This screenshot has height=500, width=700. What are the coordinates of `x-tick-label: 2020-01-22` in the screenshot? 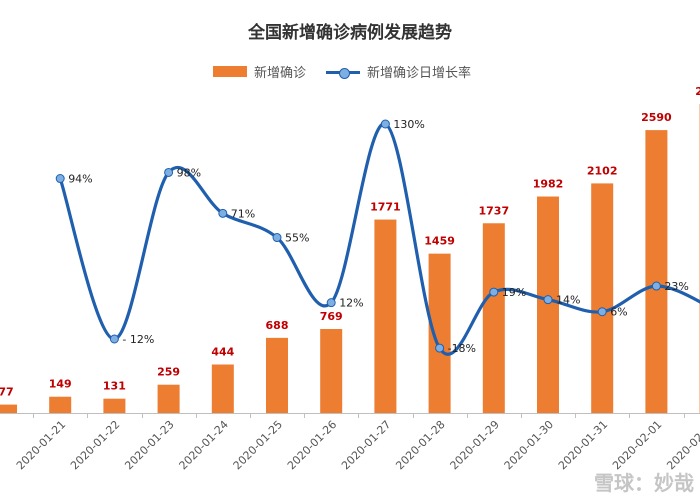 It's located at (95, 445).